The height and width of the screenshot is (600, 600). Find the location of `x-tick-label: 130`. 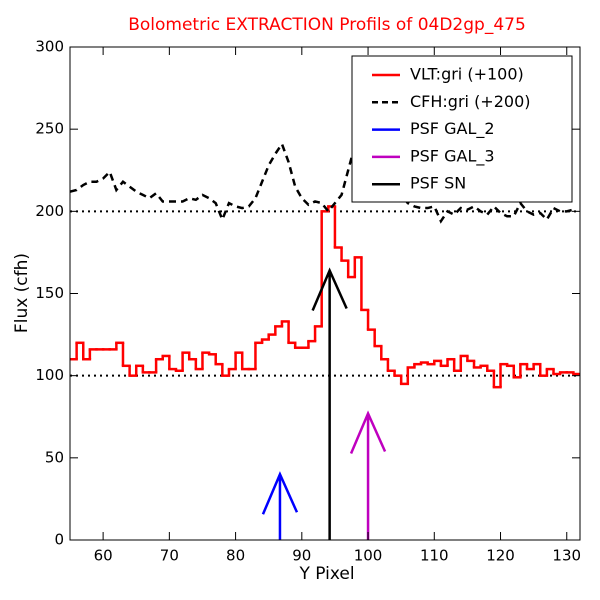

x-tick-label: 130 is located at coordinates (566, 556).